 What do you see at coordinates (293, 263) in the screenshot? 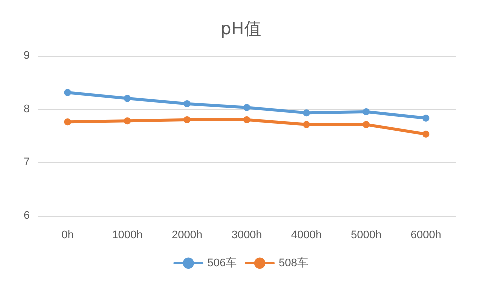
I see `legend-label: 508车` at bounding box center [293, 263].